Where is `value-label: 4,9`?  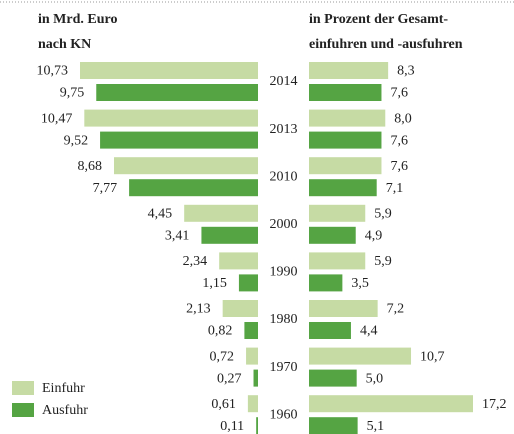 value-label: 4,9 is located at coordinates (374, 236).